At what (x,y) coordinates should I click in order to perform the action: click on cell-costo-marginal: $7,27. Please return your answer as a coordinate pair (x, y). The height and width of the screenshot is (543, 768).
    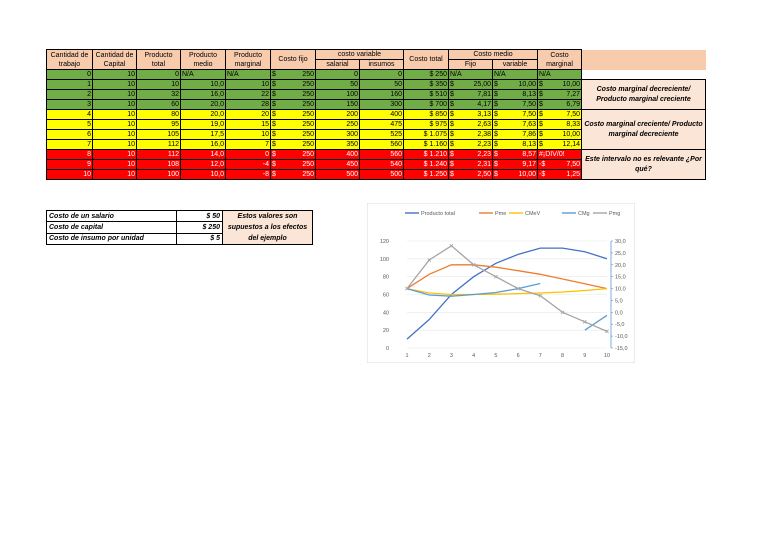
    Looking at the image, I should click on (559, 94).